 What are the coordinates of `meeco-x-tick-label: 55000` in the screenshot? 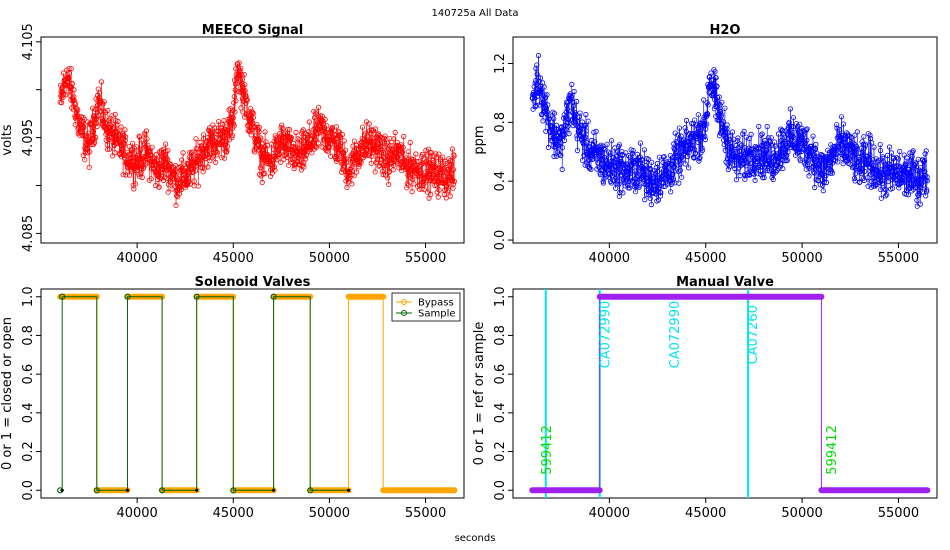 It's located at (425, 258).